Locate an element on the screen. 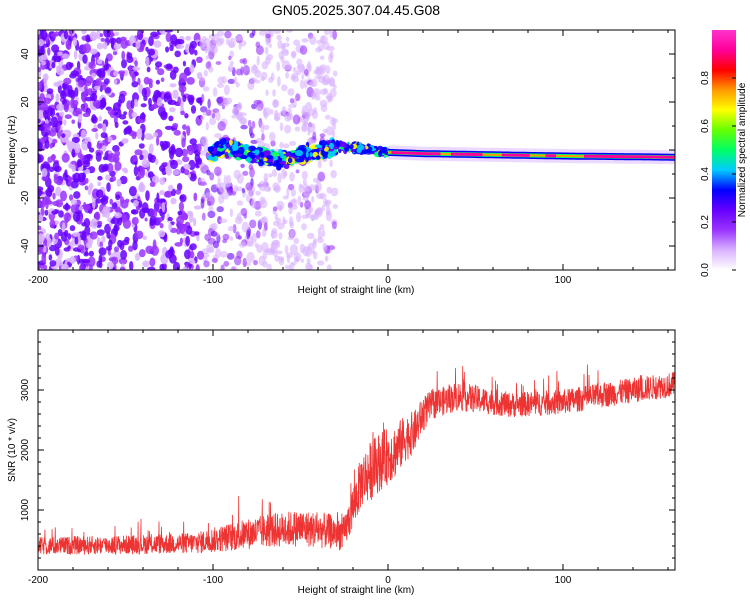  colorbar-tick-label: 0.0 is located at coordinates (705, 270).